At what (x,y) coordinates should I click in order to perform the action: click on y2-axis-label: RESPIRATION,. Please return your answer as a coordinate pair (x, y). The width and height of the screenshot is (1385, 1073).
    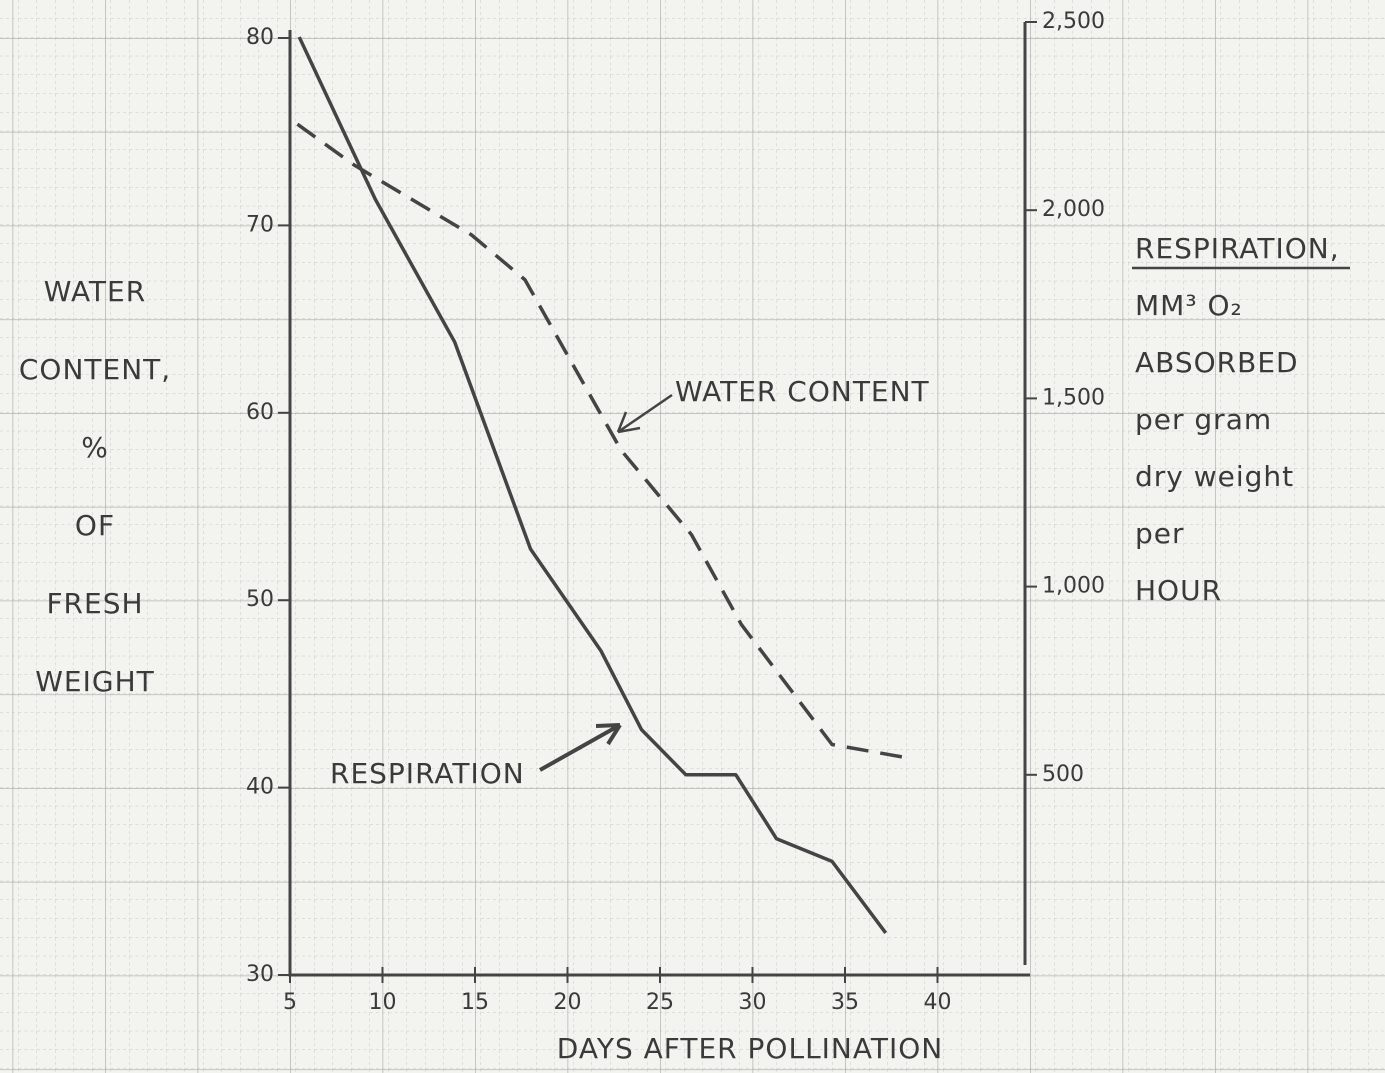
    Looking at the image, I should click on (1237, 248).